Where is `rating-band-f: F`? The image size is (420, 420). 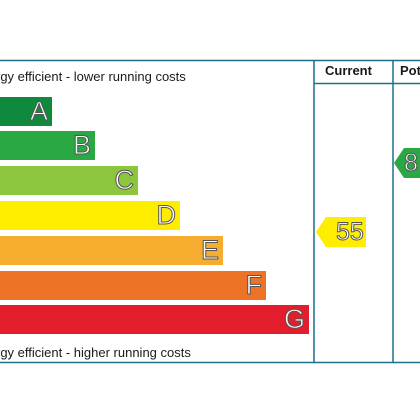
rating-band-f: F is located at coordinates (133, 285).